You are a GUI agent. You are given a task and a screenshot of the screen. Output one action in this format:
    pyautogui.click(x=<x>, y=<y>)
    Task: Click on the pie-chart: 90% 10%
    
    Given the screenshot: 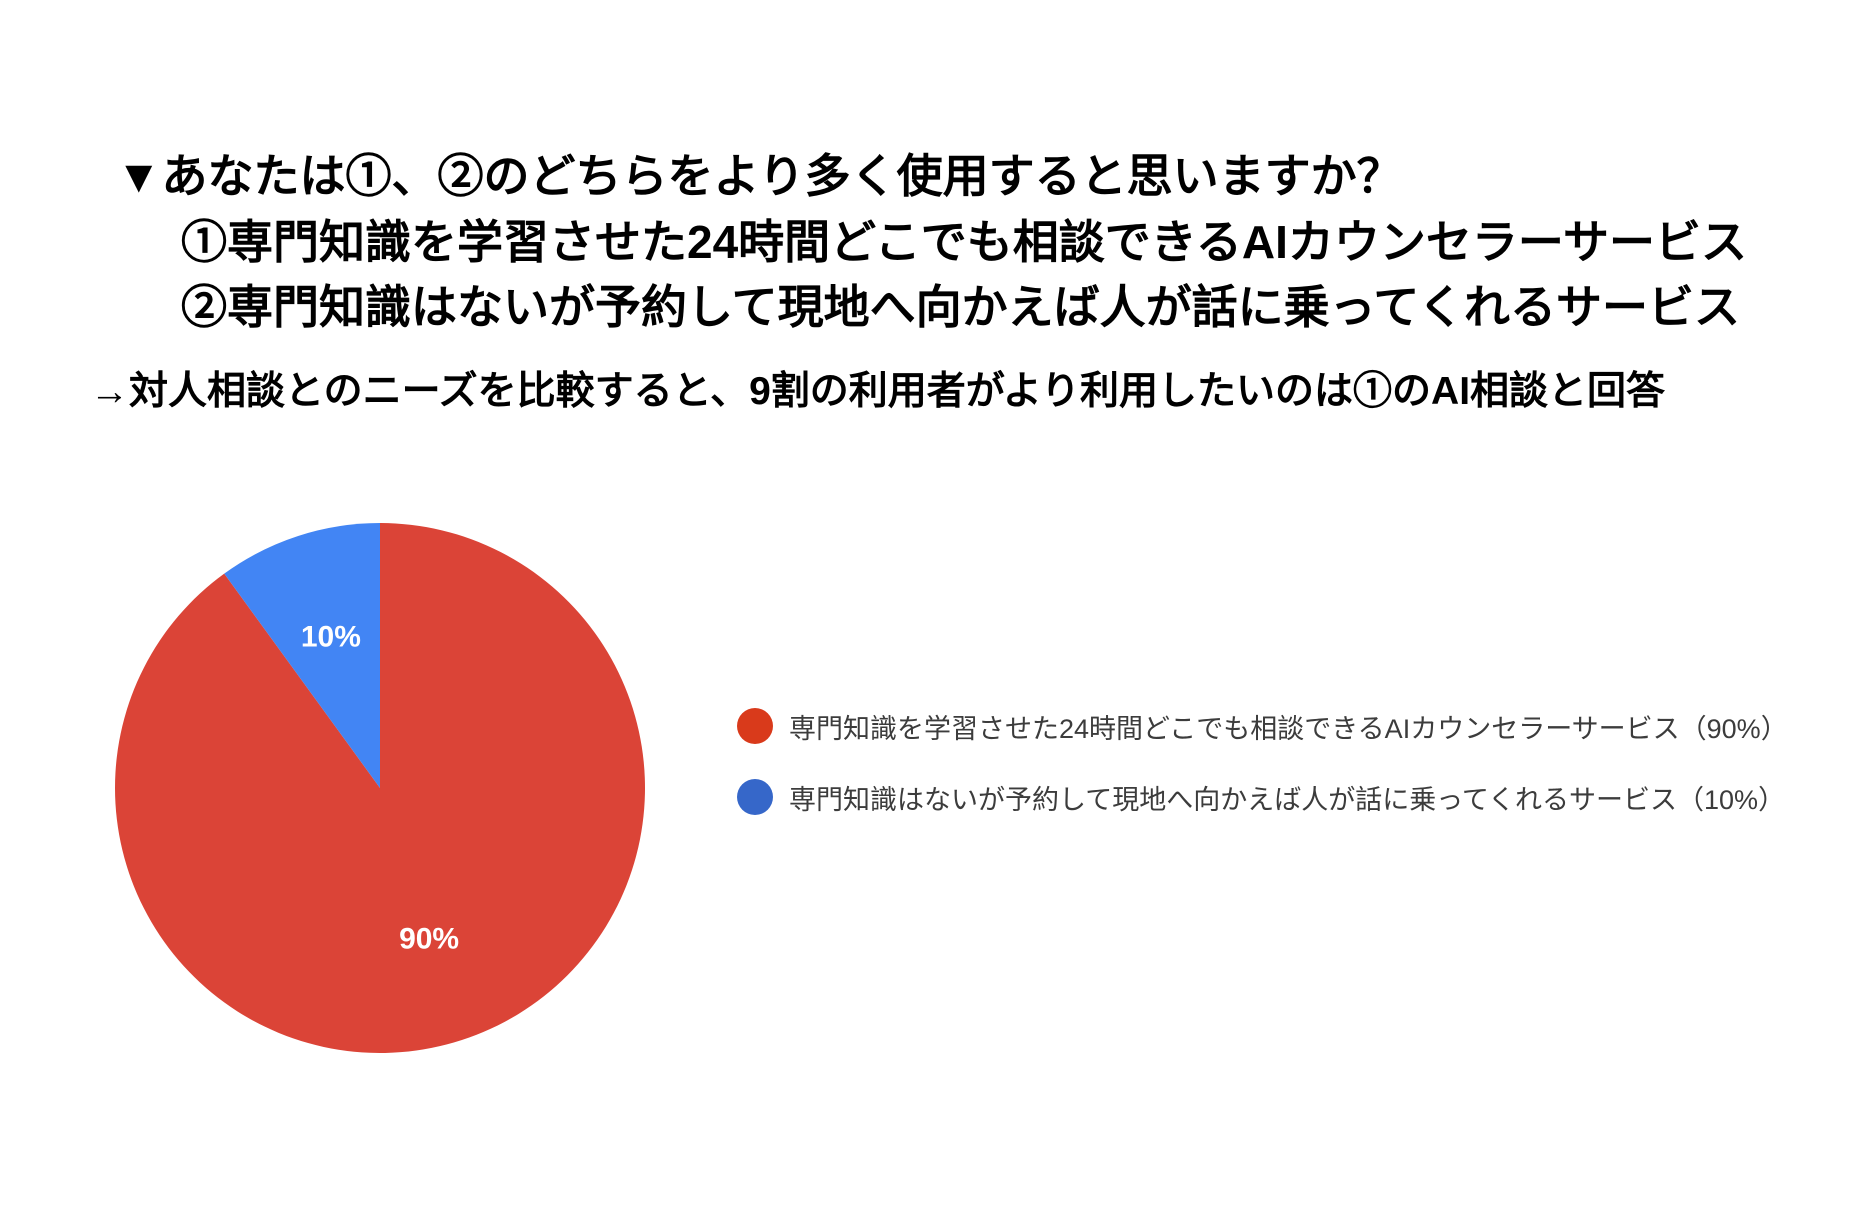 What is the action you would take?
    pyautogui.click(x=380, y=788)
    